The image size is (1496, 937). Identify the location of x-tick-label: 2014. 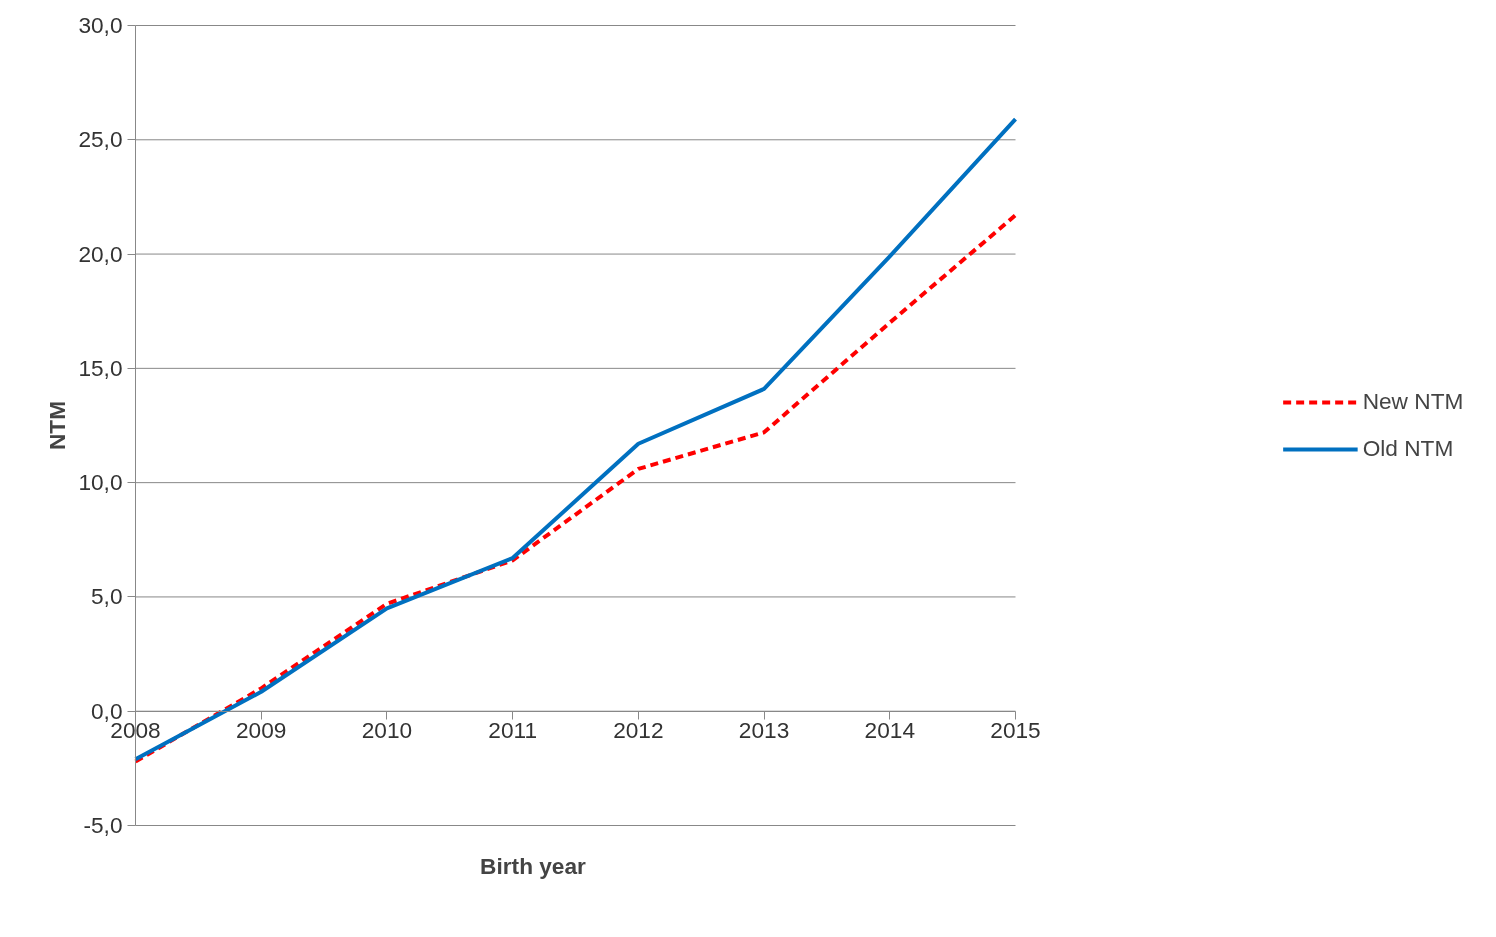
(889, 730).